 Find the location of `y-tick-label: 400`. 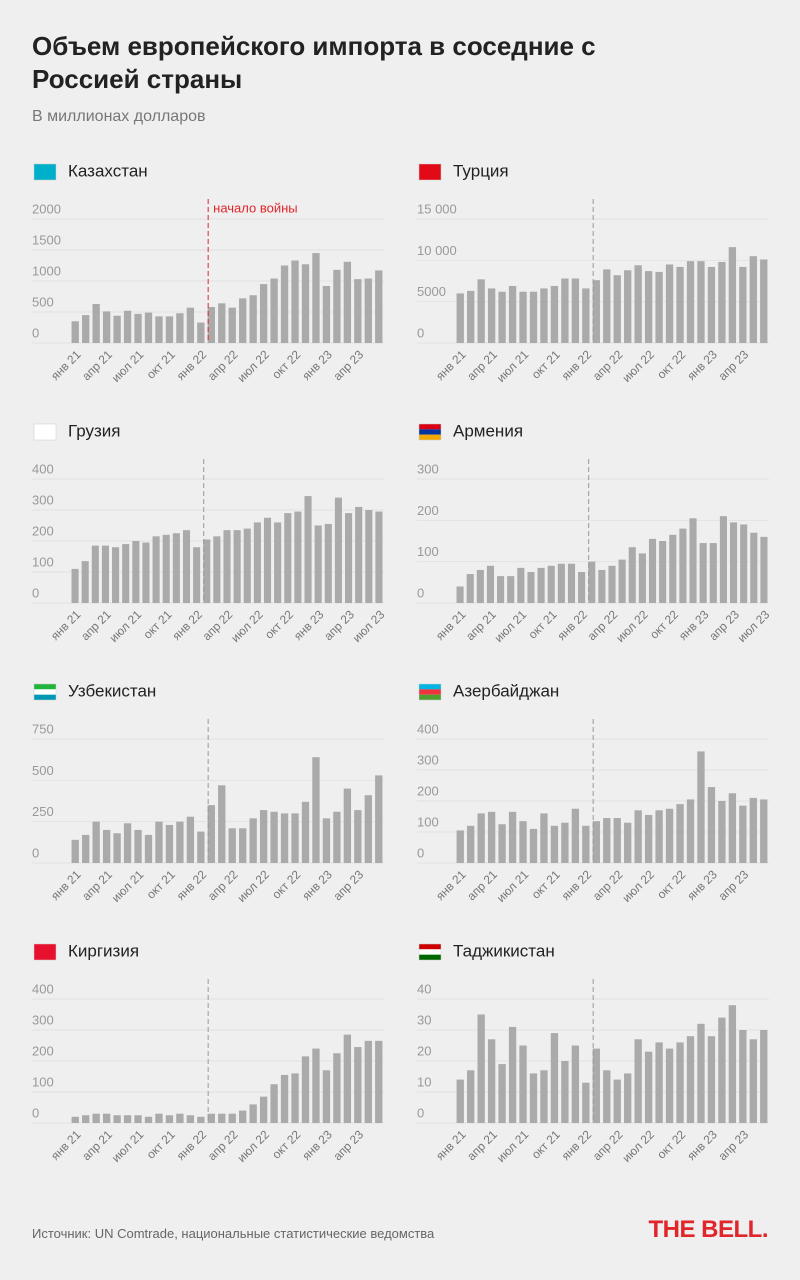

y-tick-label: 400 is located at coordinates (428, 728).